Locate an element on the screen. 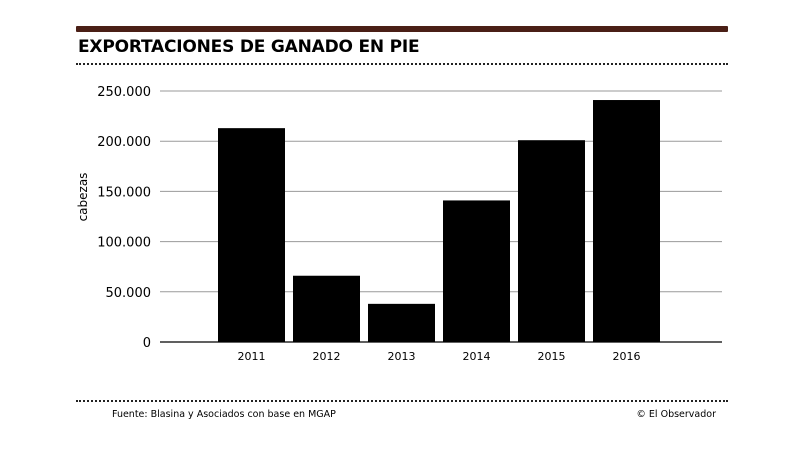 The image size is (800, 449). y-tick-label: 200.000 is located at coordinates (124, 142).